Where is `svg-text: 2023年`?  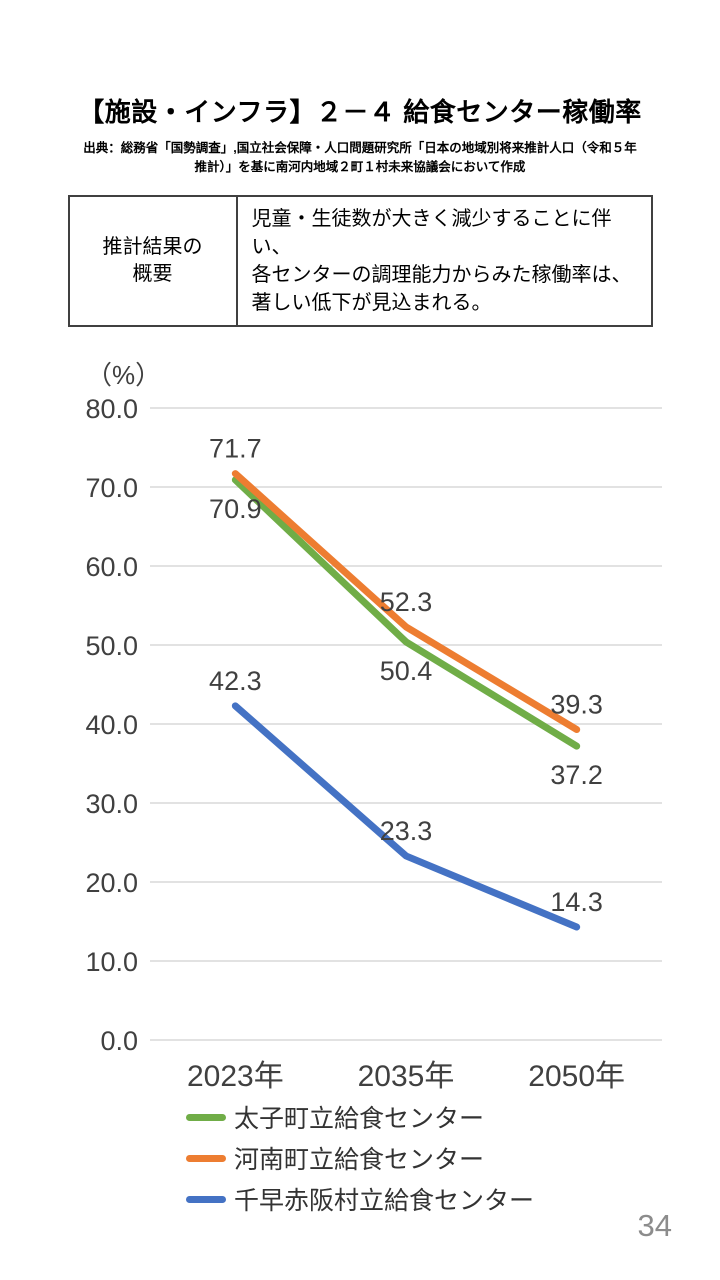 svg-text: 2023年 is located at coordinates (235, 1076).